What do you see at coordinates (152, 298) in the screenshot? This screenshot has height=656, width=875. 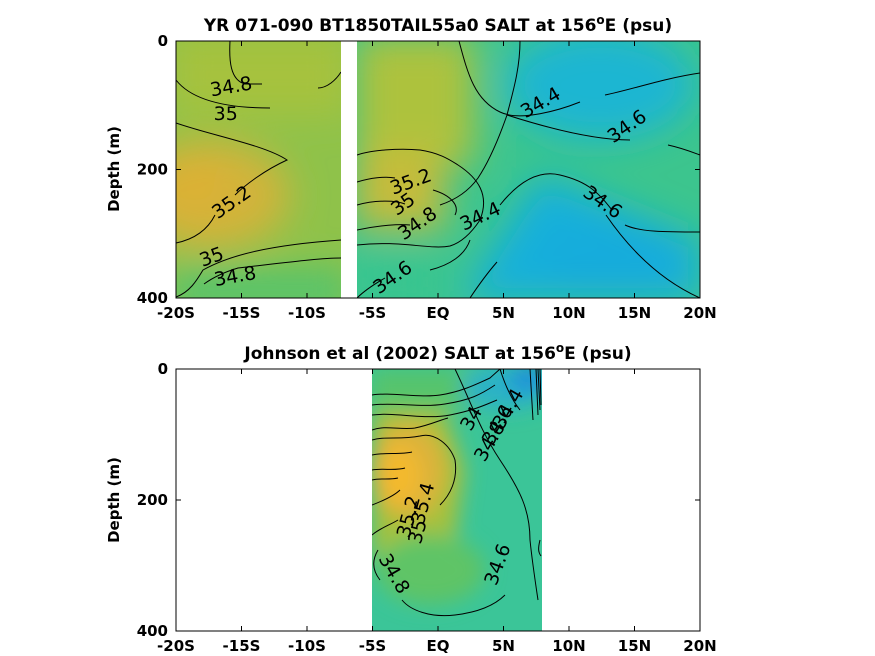 I see `top-y-tick-label: 400` at bounding box center [152, 298].